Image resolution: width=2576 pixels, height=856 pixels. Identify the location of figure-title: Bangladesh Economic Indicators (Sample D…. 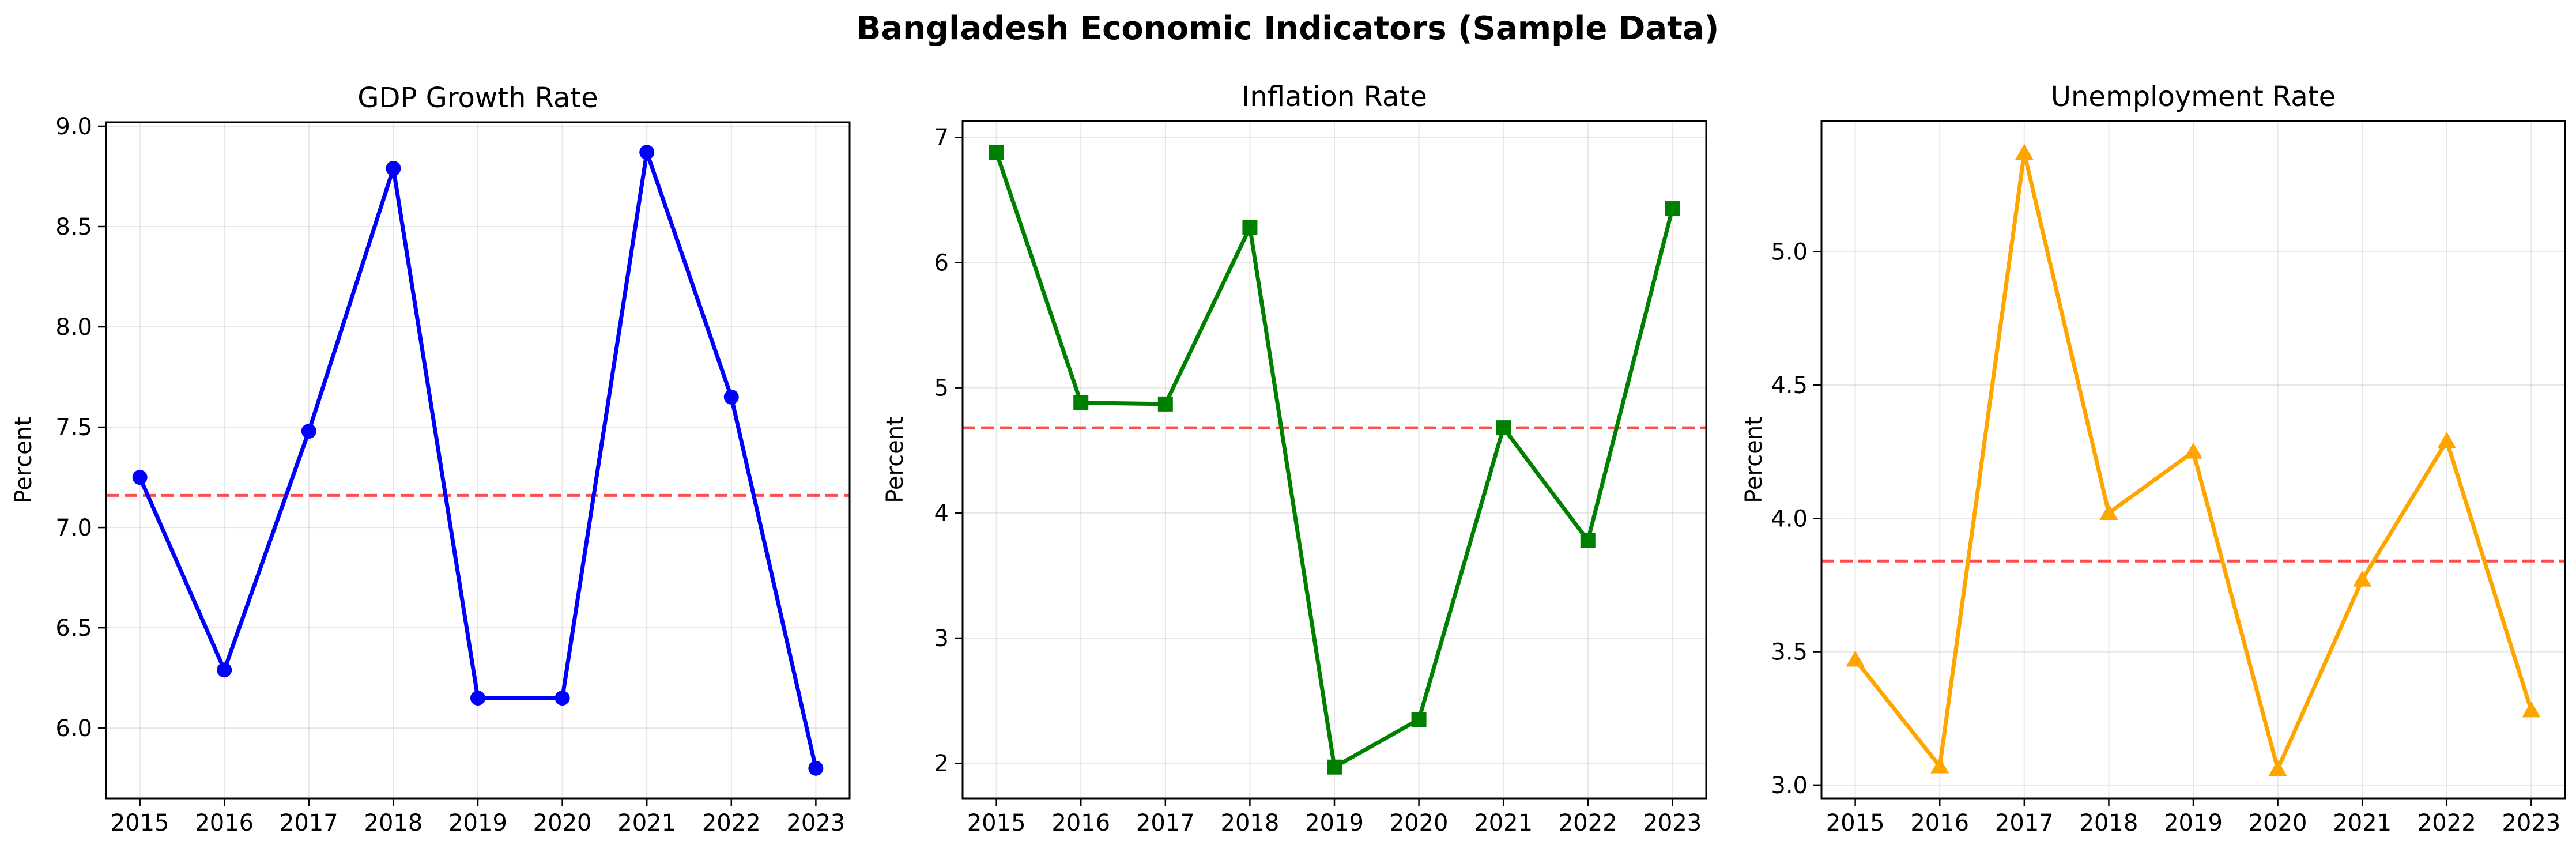
(1288, 28).